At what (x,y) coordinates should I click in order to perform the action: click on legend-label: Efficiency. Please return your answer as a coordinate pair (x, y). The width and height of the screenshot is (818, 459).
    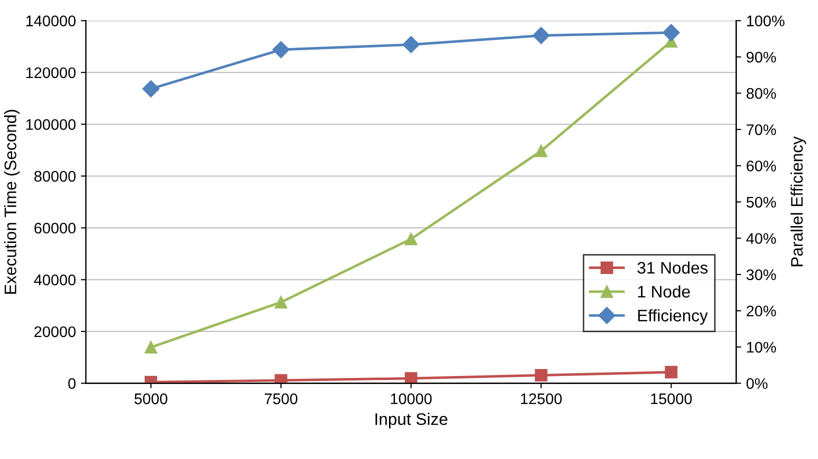
    Looking at the image, I should click on (673, 317).